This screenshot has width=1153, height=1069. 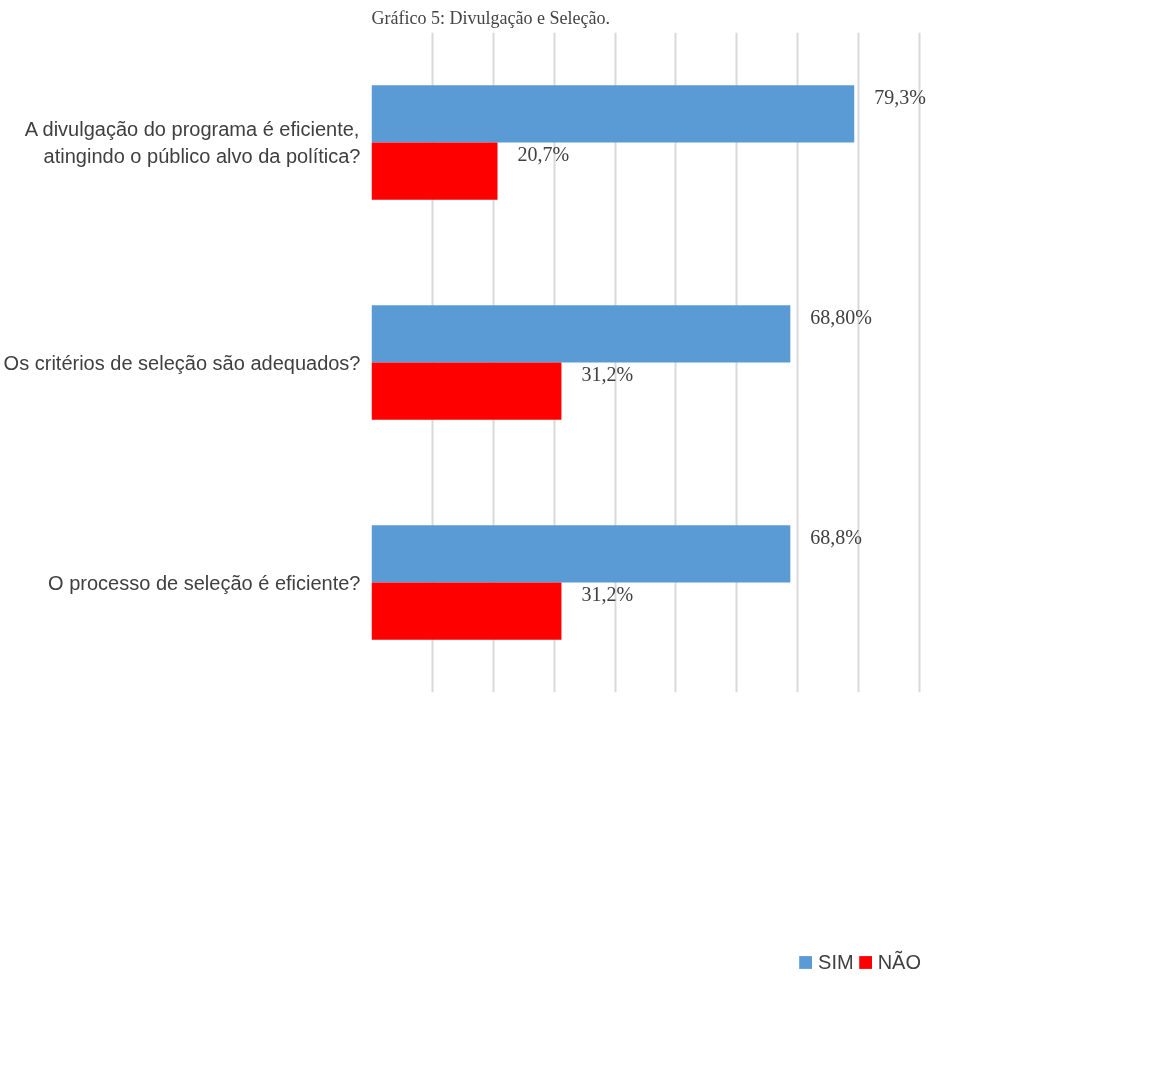 I want to click on chart-title: Gráfico 5: Divulgação e Seleção., so click(x=490, y=17).